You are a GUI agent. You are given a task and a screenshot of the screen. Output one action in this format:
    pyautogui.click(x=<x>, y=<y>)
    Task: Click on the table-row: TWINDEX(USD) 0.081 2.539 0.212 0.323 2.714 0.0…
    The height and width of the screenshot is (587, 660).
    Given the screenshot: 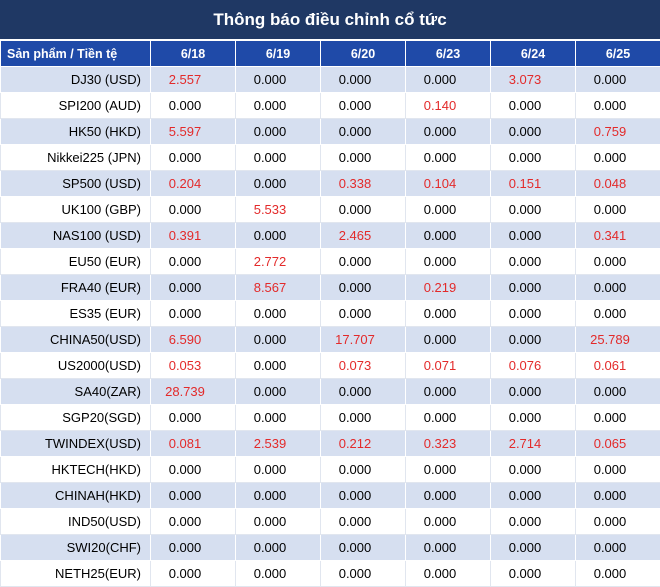 What is the action you would take?
    pyautogui.click(x=330, y=443)
    